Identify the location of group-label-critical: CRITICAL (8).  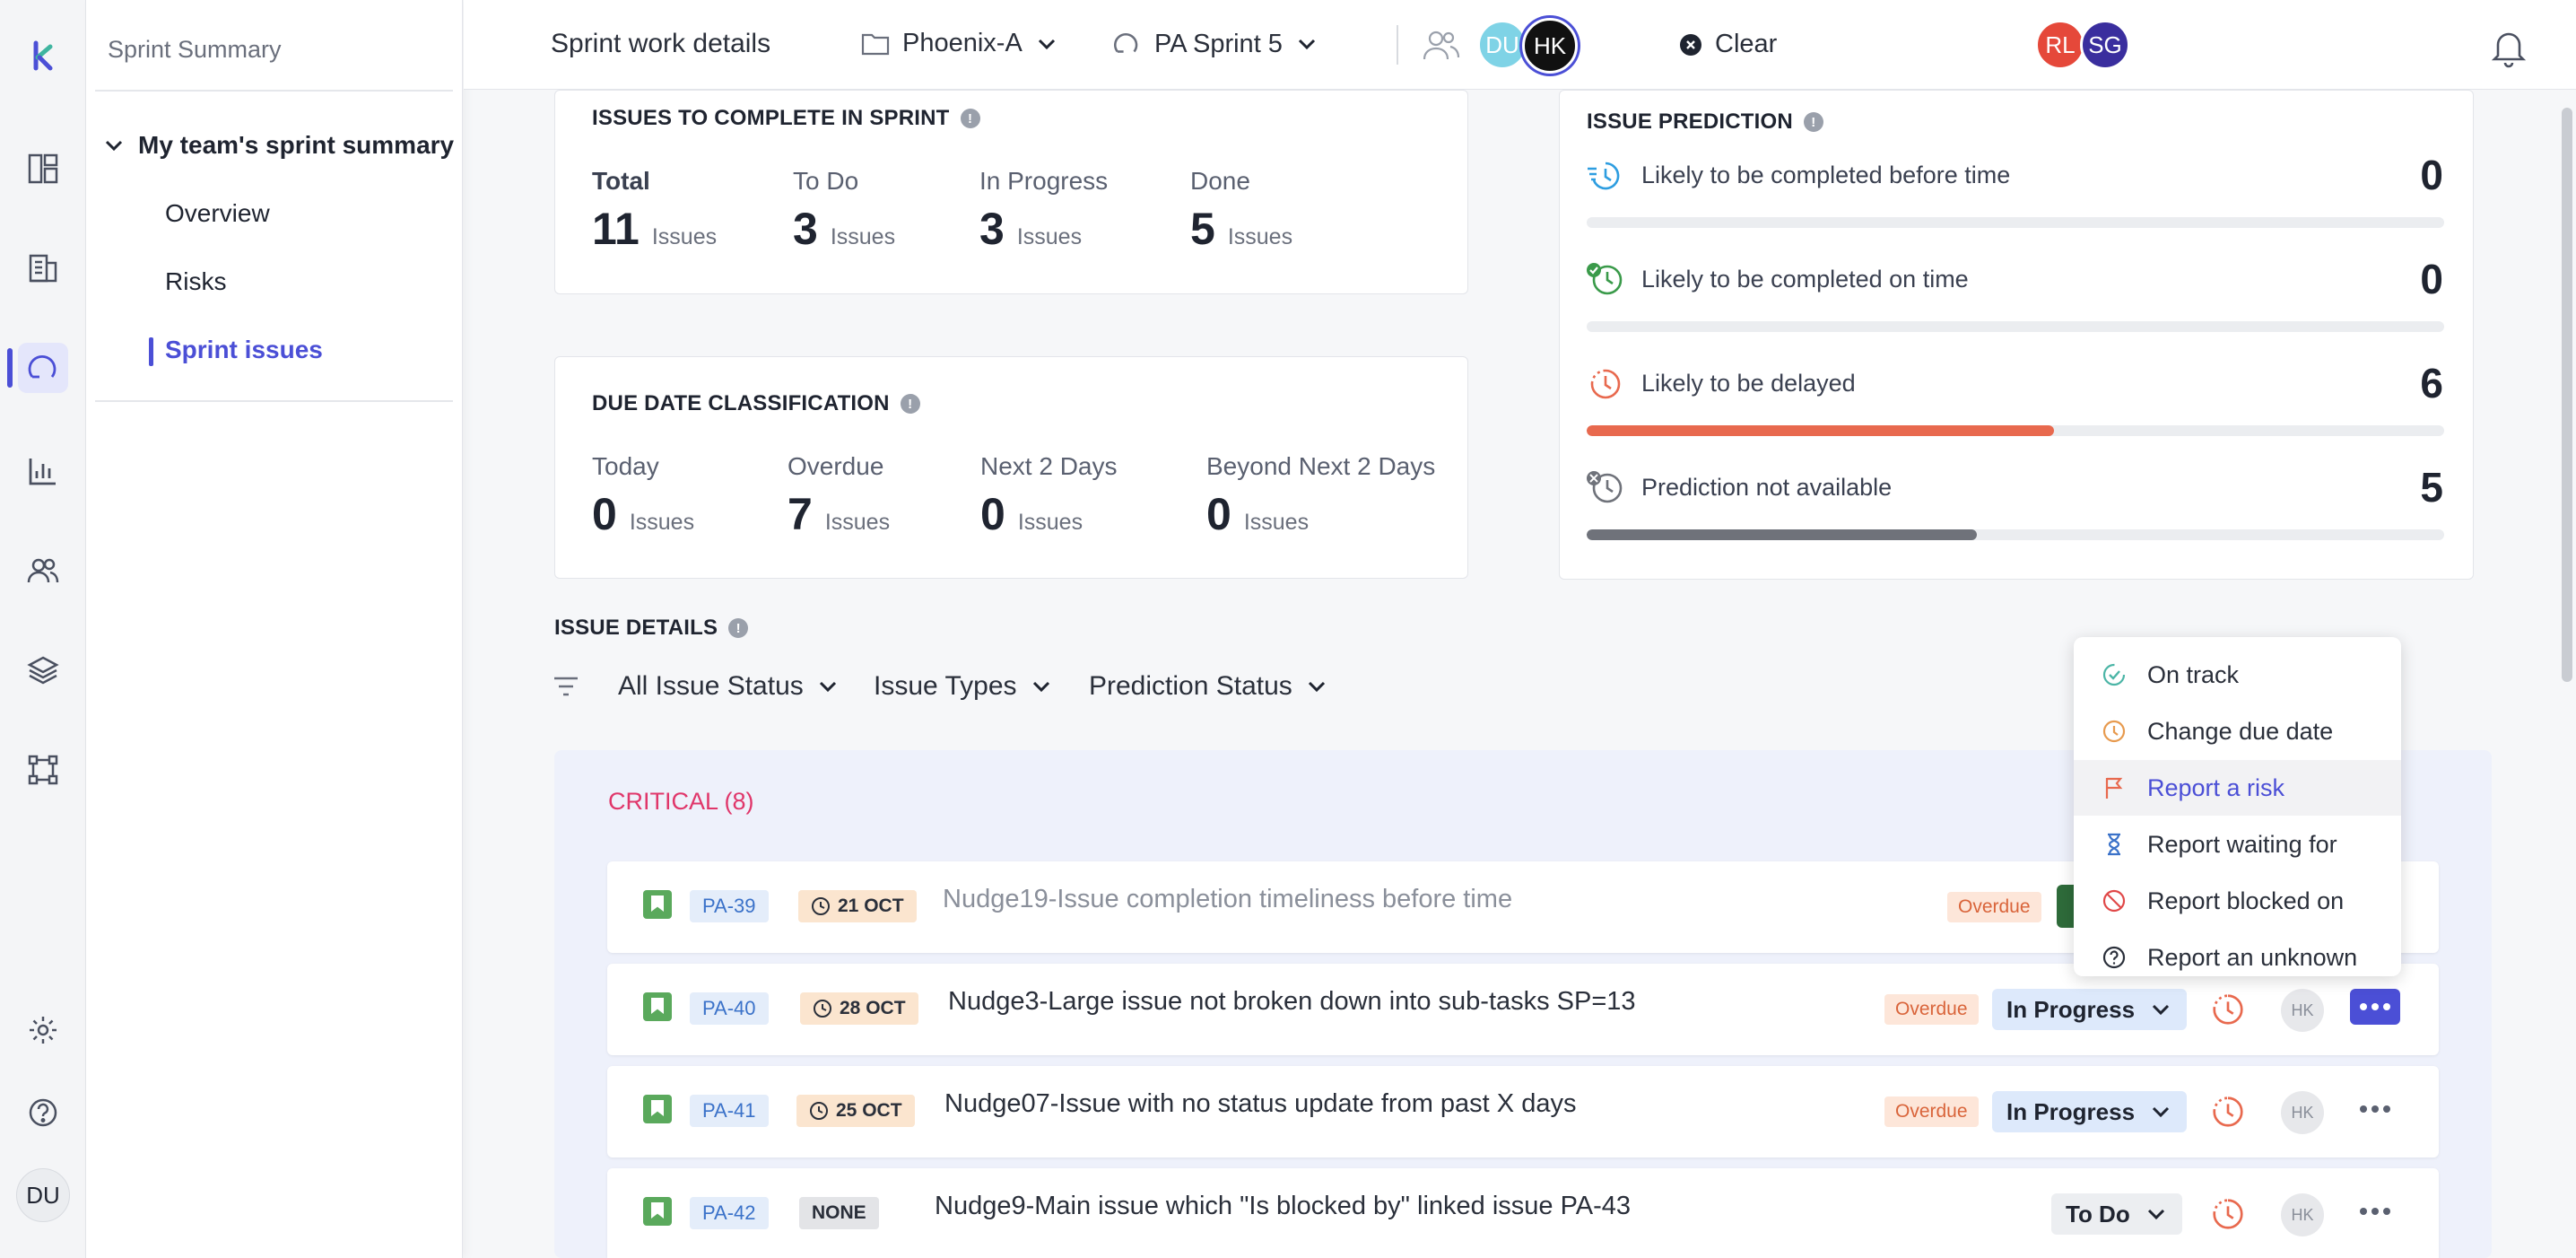
(681, 801).